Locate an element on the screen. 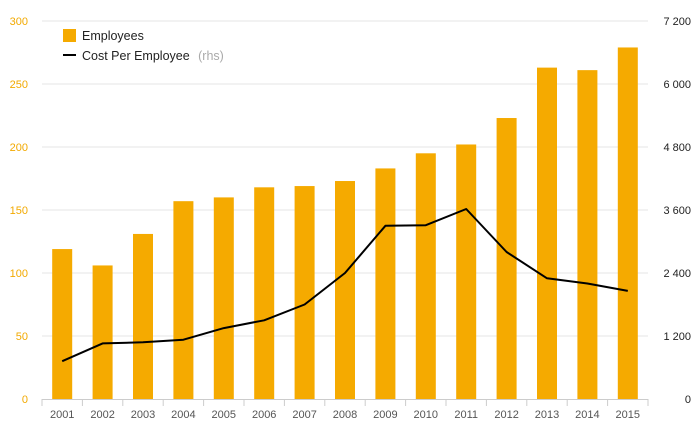  bar-employees-2014 is located at coordinates (587, 234).